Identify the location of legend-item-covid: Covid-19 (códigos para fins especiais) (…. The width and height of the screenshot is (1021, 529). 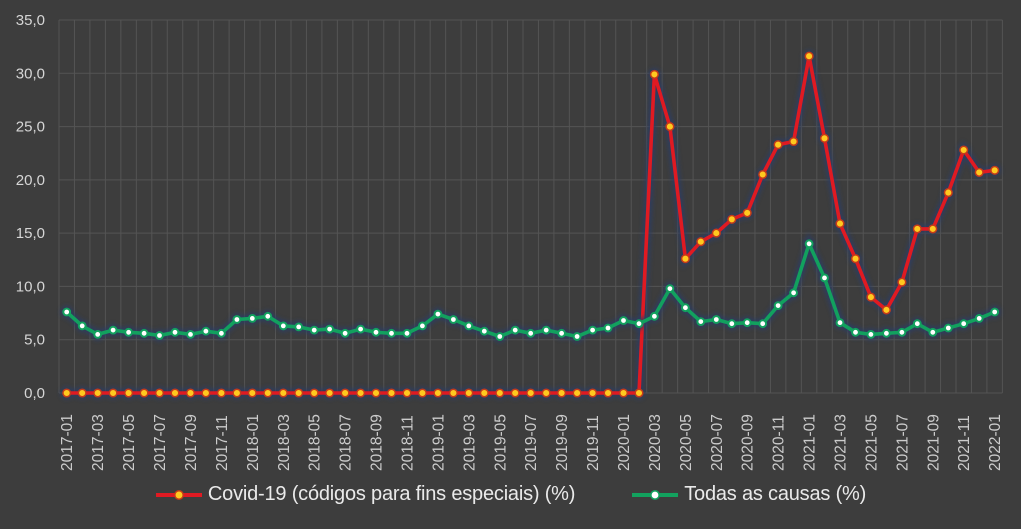
(365, 494).